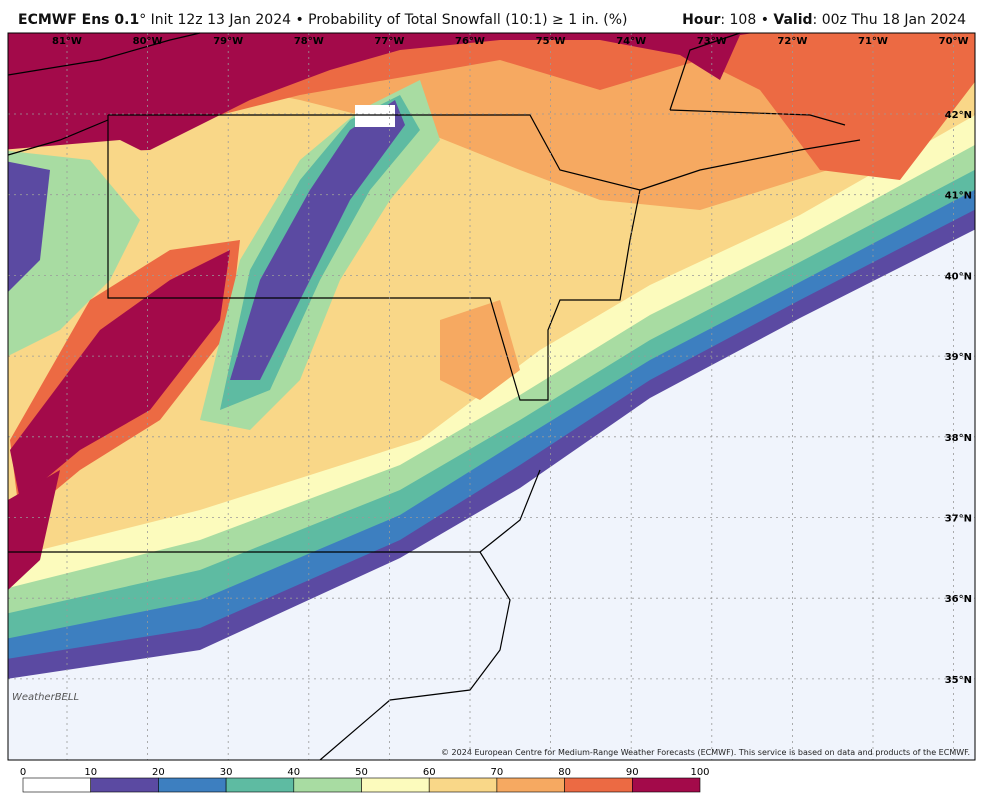 Image resolution: width=984 pixels, height=808 pixels. I want to click on colorbar-tick-label: 30, so click(226, 772).